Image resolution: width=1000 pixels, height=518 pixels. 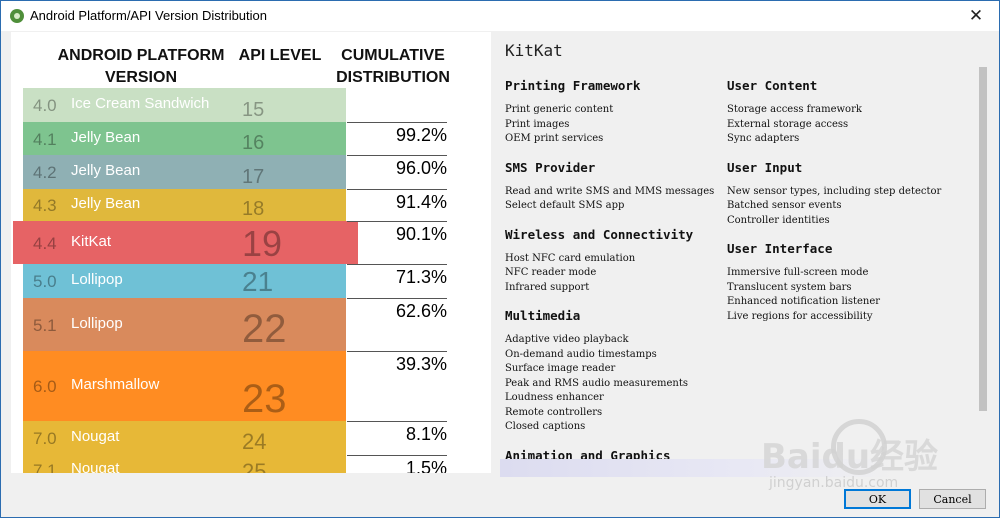 I want to click on api-level: 23, so click(x=264, y=399).